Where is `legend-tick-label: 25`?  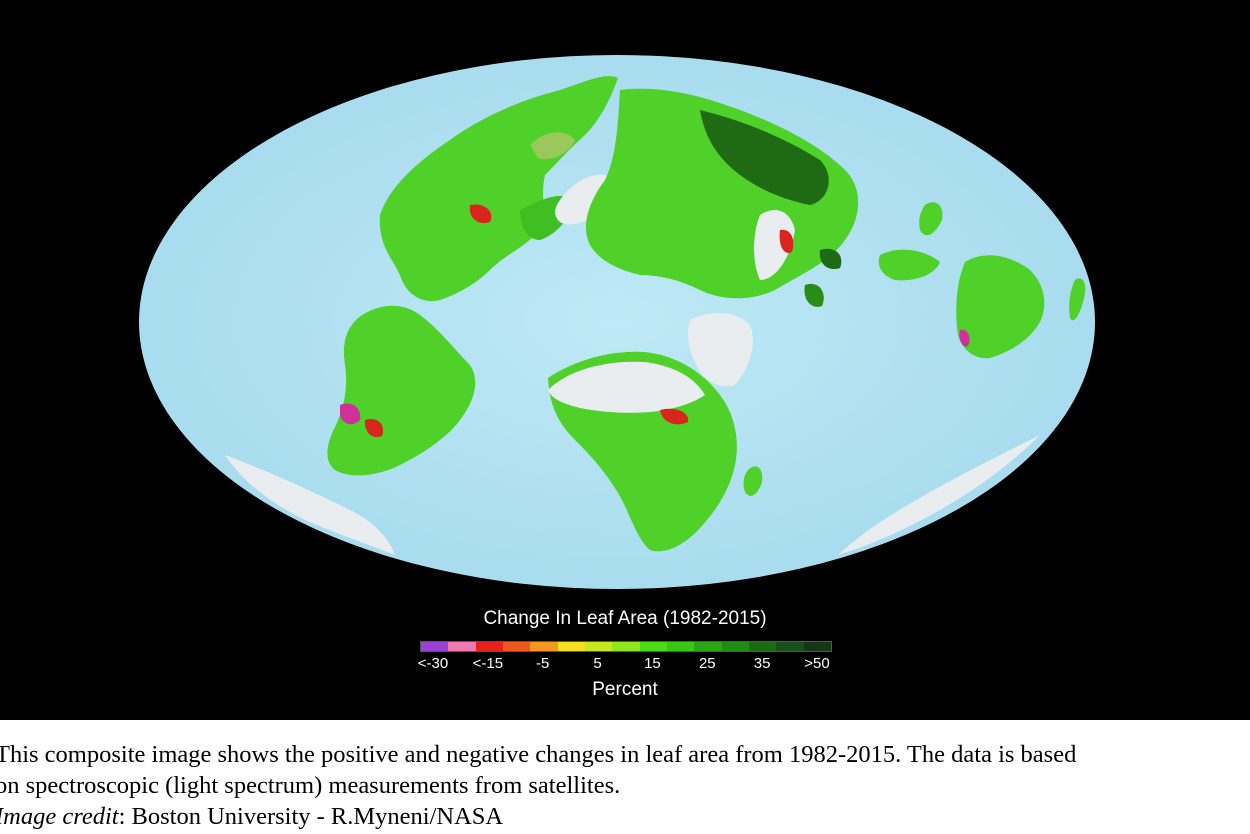 legend-tick-label: 25 is located at coordinates (707, 663).